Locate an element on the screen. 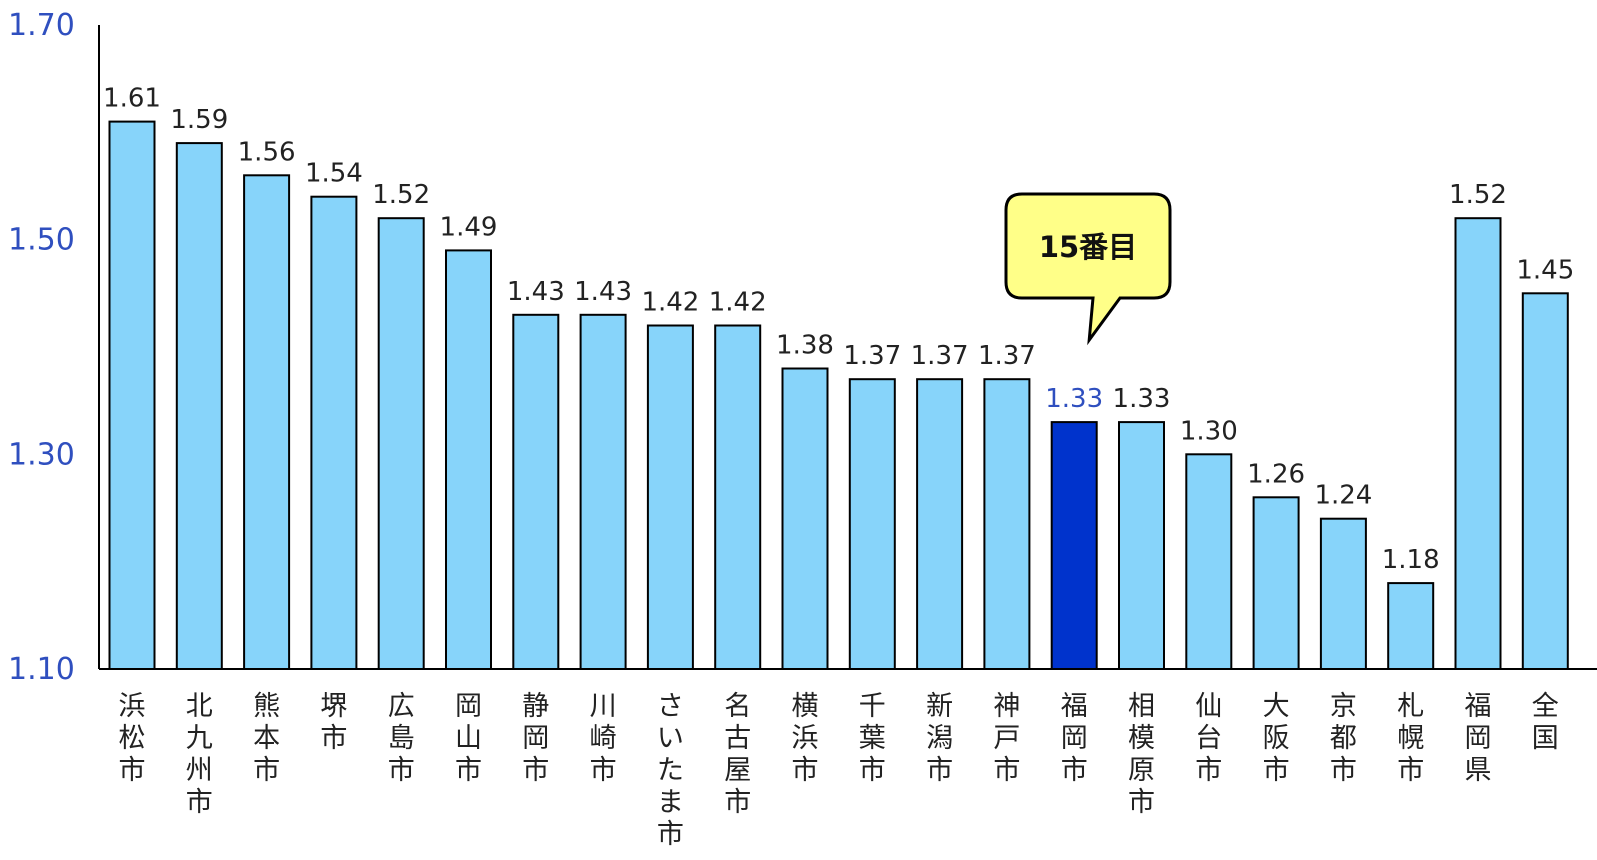 This screenshot has width=1597, height=860. category-label: 京都市 is located at coordinates (1343, 738).